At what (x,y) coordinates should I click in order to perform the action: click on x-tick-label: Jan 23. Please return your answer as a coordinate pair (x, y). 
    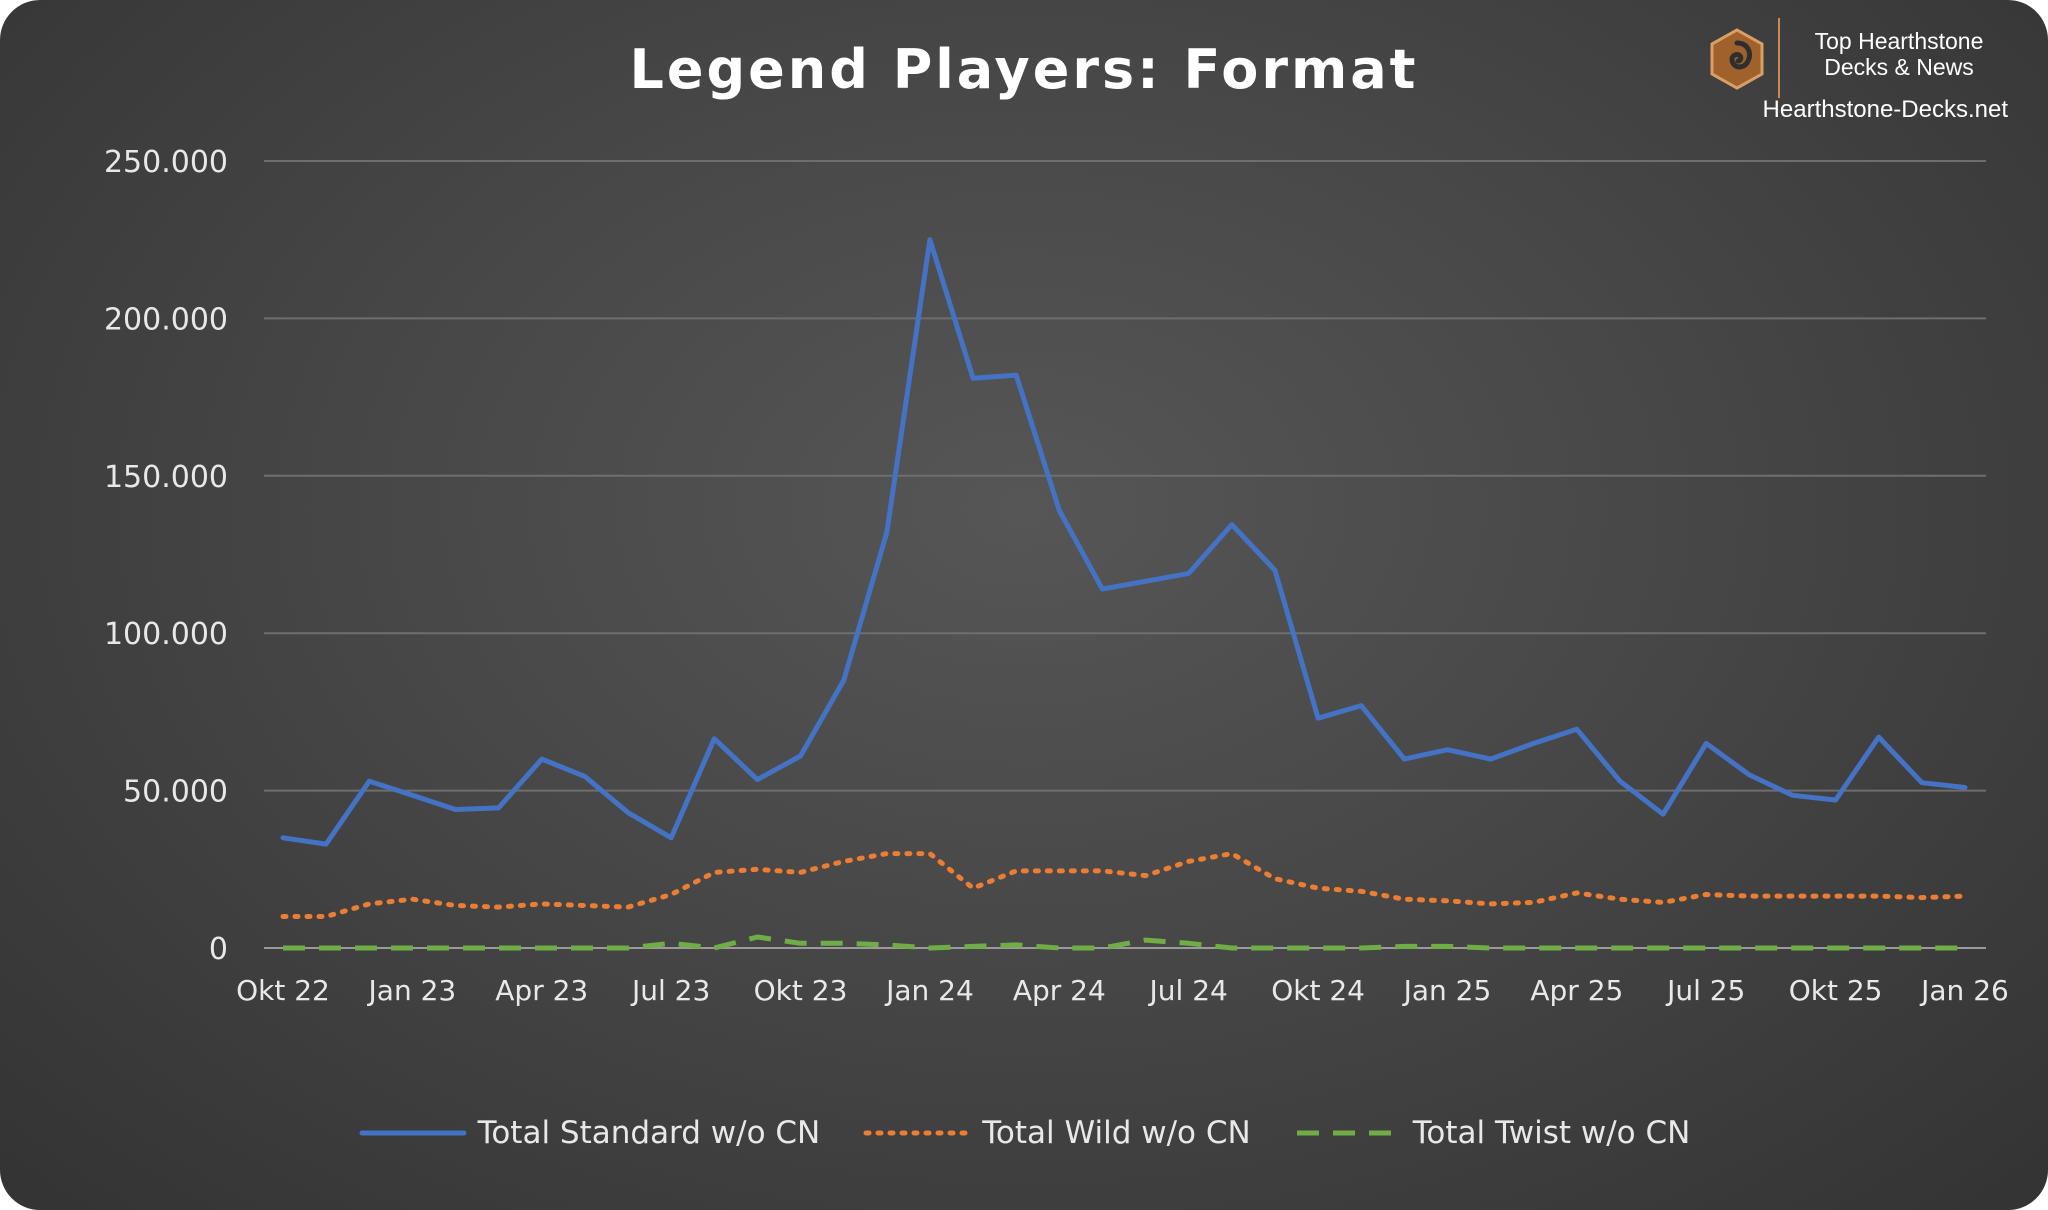
    Looking at the image, I should click on (412, 990).